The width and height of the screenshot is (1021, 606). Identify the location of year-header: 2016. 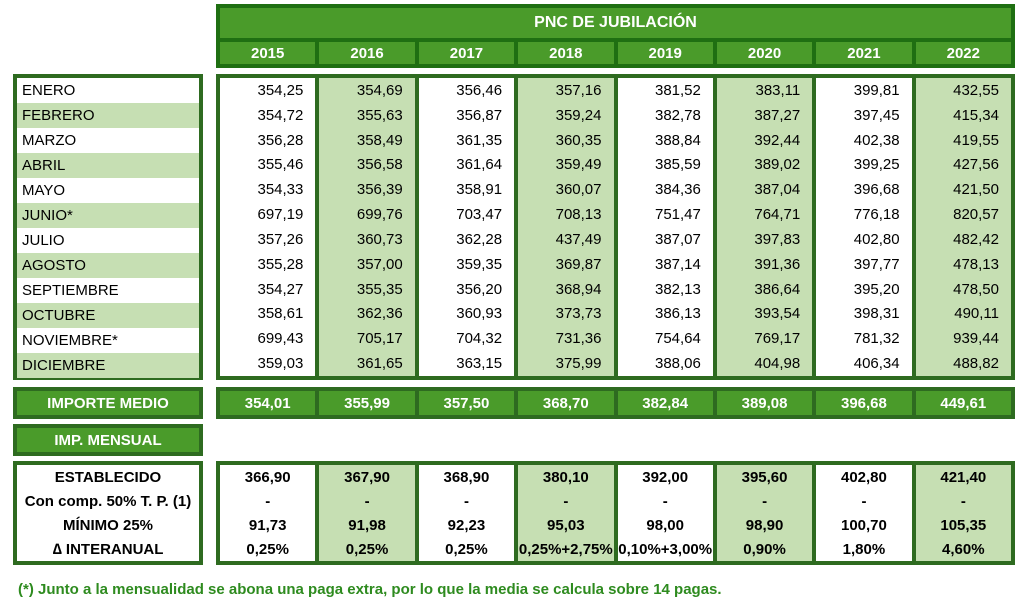
(367, 53).